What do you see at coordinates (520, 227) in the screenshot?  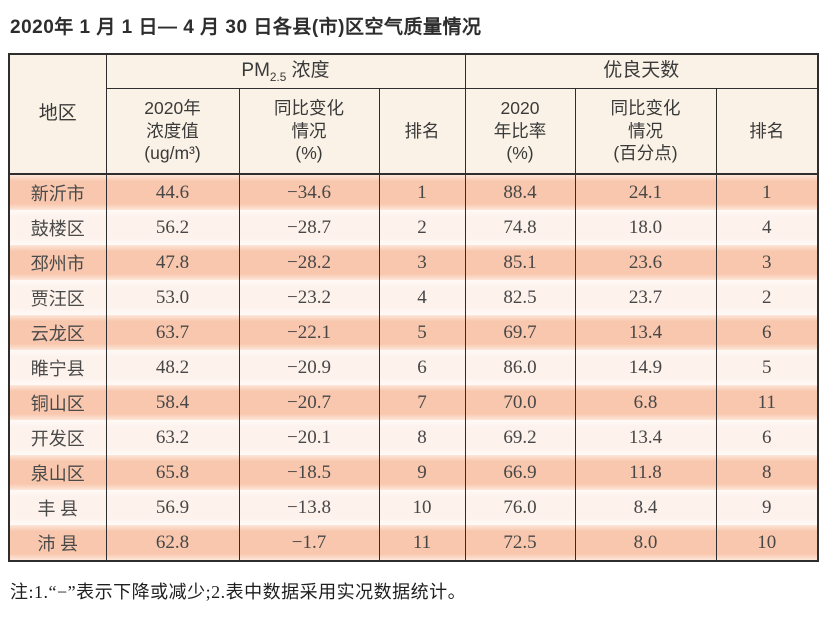 I see `days-ratio-cell: 74.8` at bounding box center [520, 227].